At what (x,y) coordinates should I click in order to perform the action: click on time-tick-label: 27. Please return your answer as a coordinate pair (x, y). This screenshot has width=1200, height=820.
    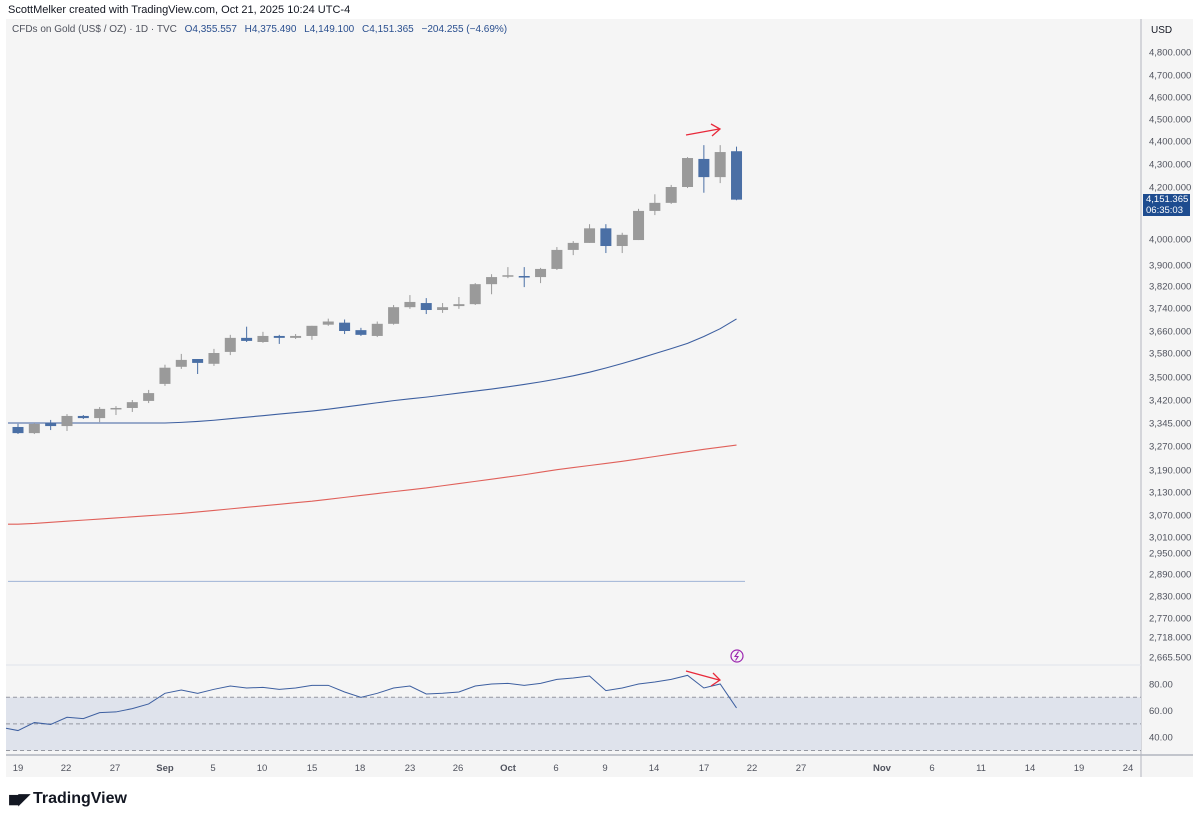
    Looking at the image, I should click on (115, 768).